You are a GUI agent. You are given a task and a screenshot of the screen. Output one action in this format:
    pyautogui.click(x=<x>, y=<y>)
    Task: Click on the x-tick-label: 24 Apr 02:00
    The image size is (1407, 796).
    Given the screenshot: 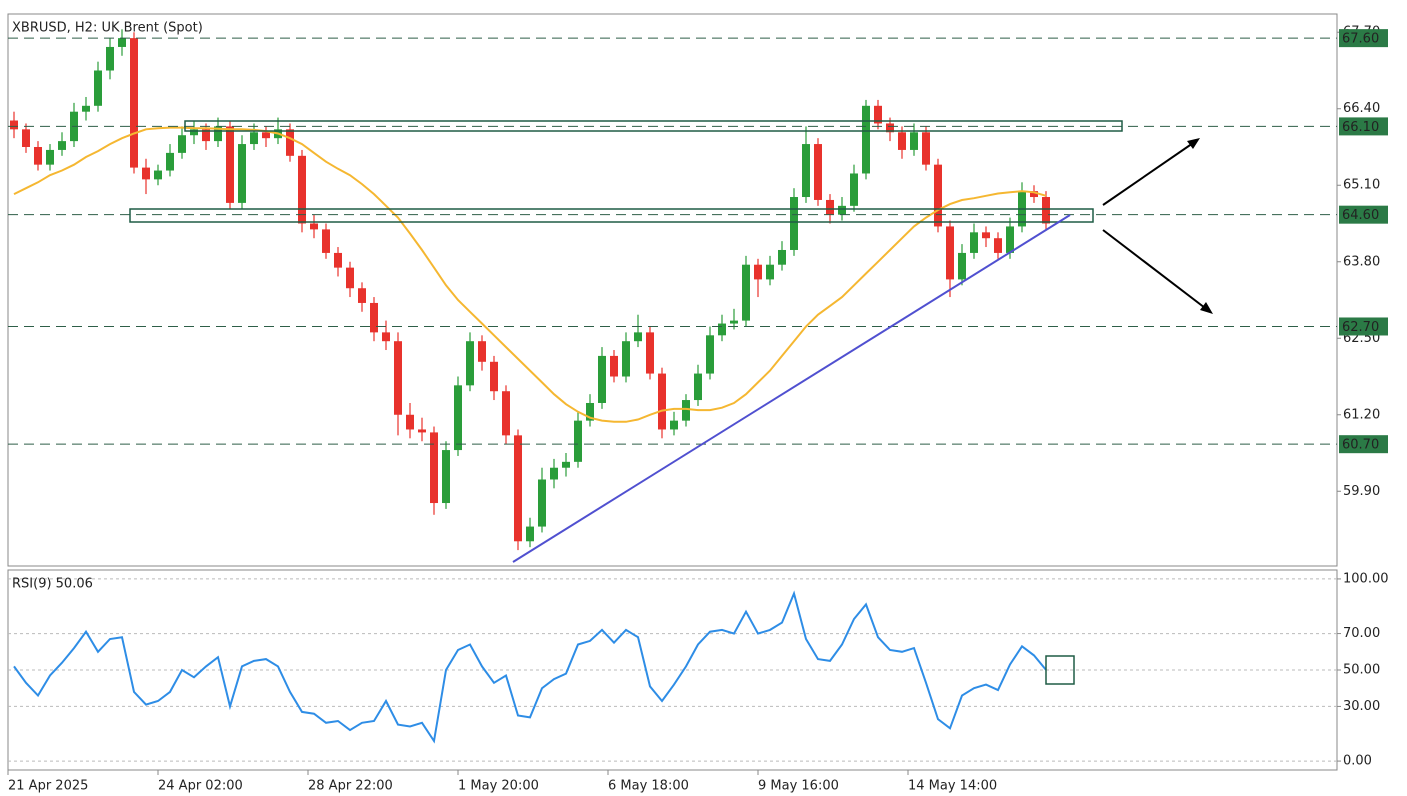 What is the action you would take?
    pyautogui.click(x=200, y=786)
    